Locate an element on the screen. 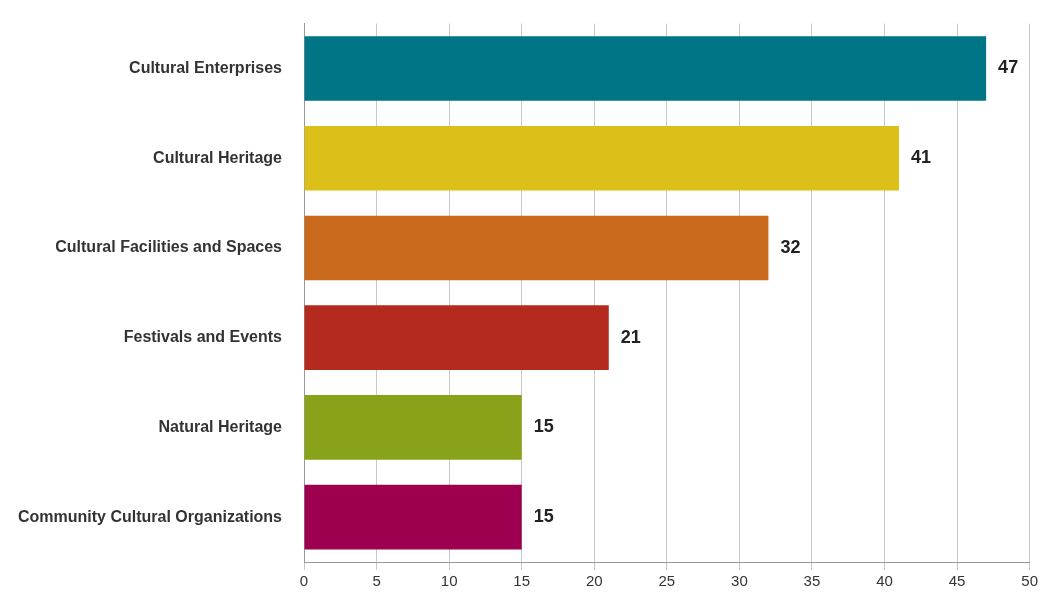 This screenshot has width=1041, height=598. x-tick-label: 25 is located at coordinates (667, 581).